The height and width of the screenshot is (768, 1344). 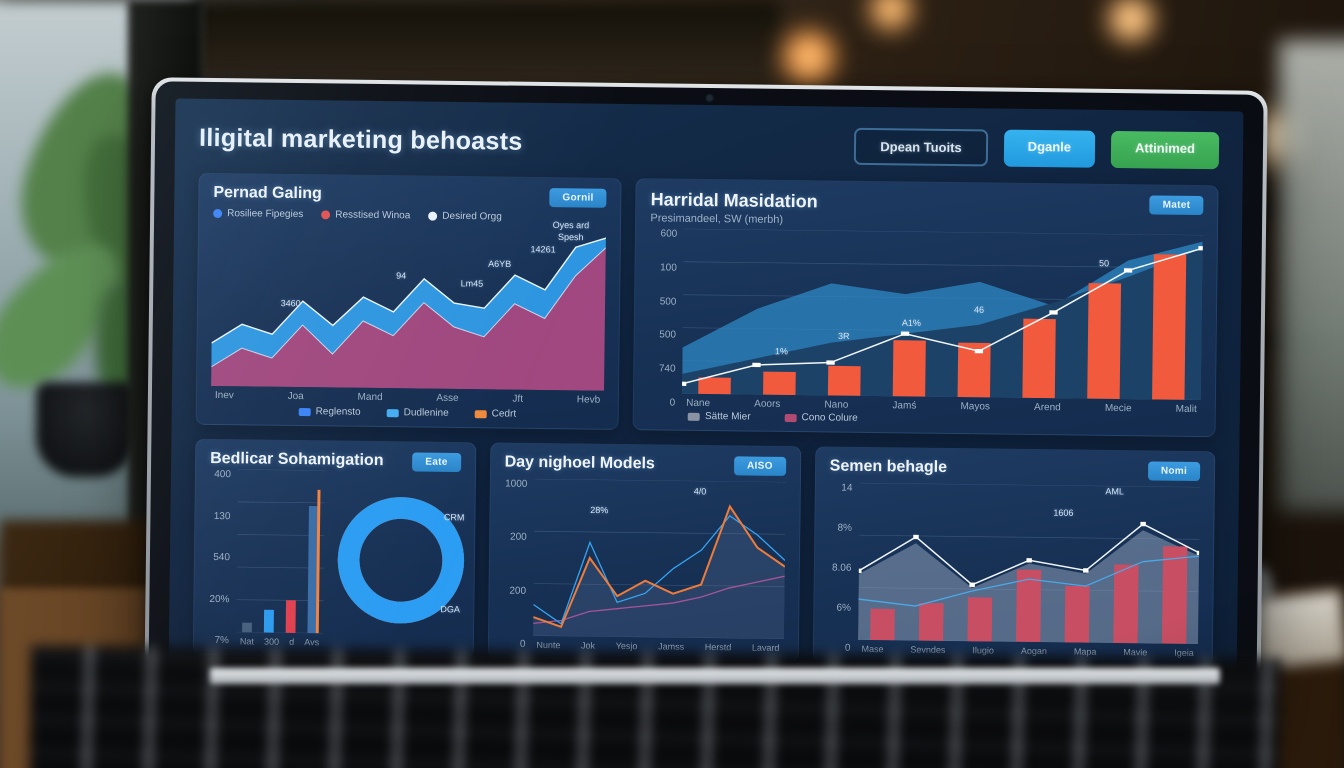 I want to click on axis-label: Jok, so click(x=588, y=645).